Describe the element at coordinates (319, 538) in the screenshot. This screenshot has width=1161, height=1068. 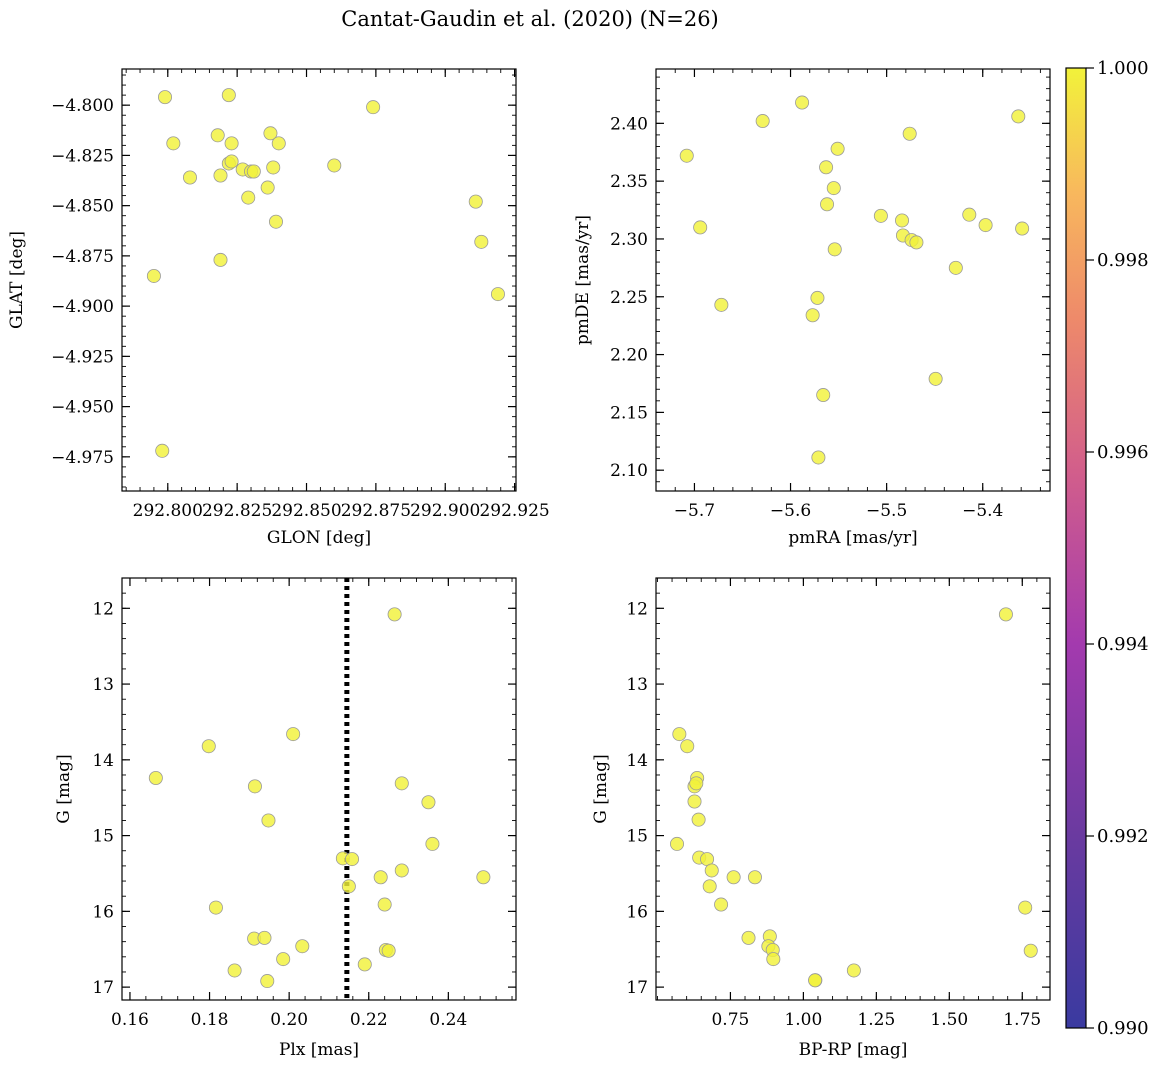
I see `xlabel-glon-glat: GLON [deg]` at that location.